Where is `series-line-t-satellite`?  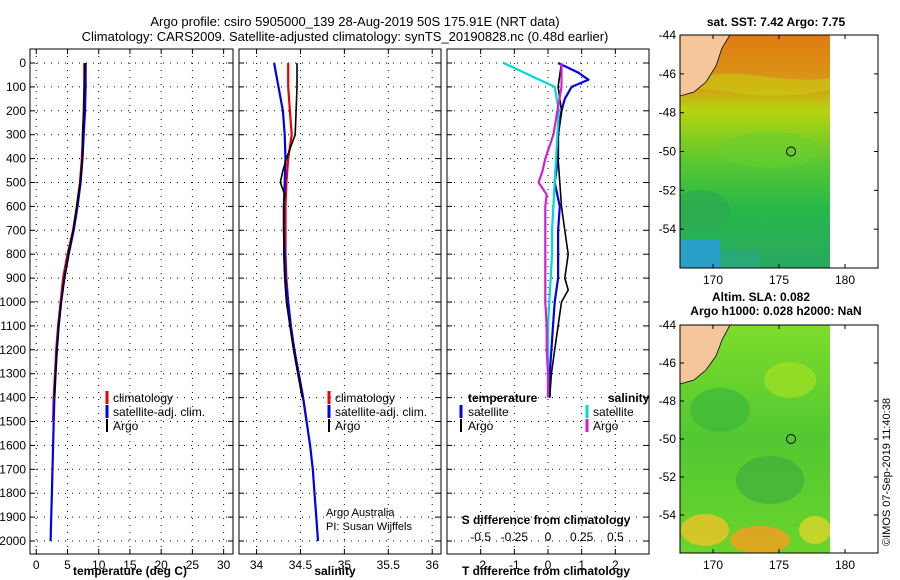 series-line-t-satellite is located at coordinates (569, 230).